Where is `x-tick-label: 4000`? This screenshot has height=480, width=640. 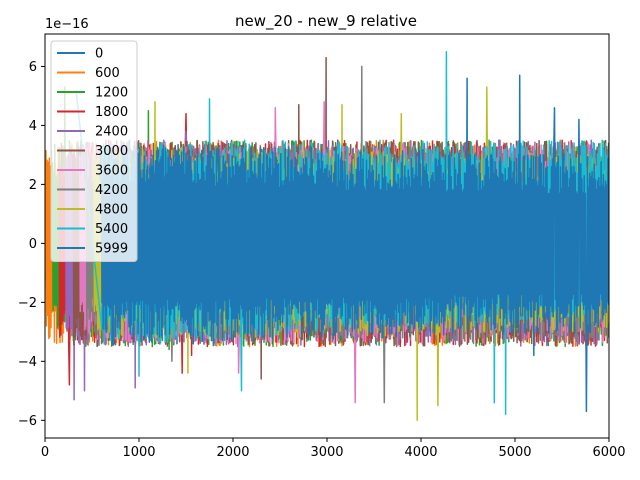 x-tick-label: 4000 is located at coordinates (420, 452).